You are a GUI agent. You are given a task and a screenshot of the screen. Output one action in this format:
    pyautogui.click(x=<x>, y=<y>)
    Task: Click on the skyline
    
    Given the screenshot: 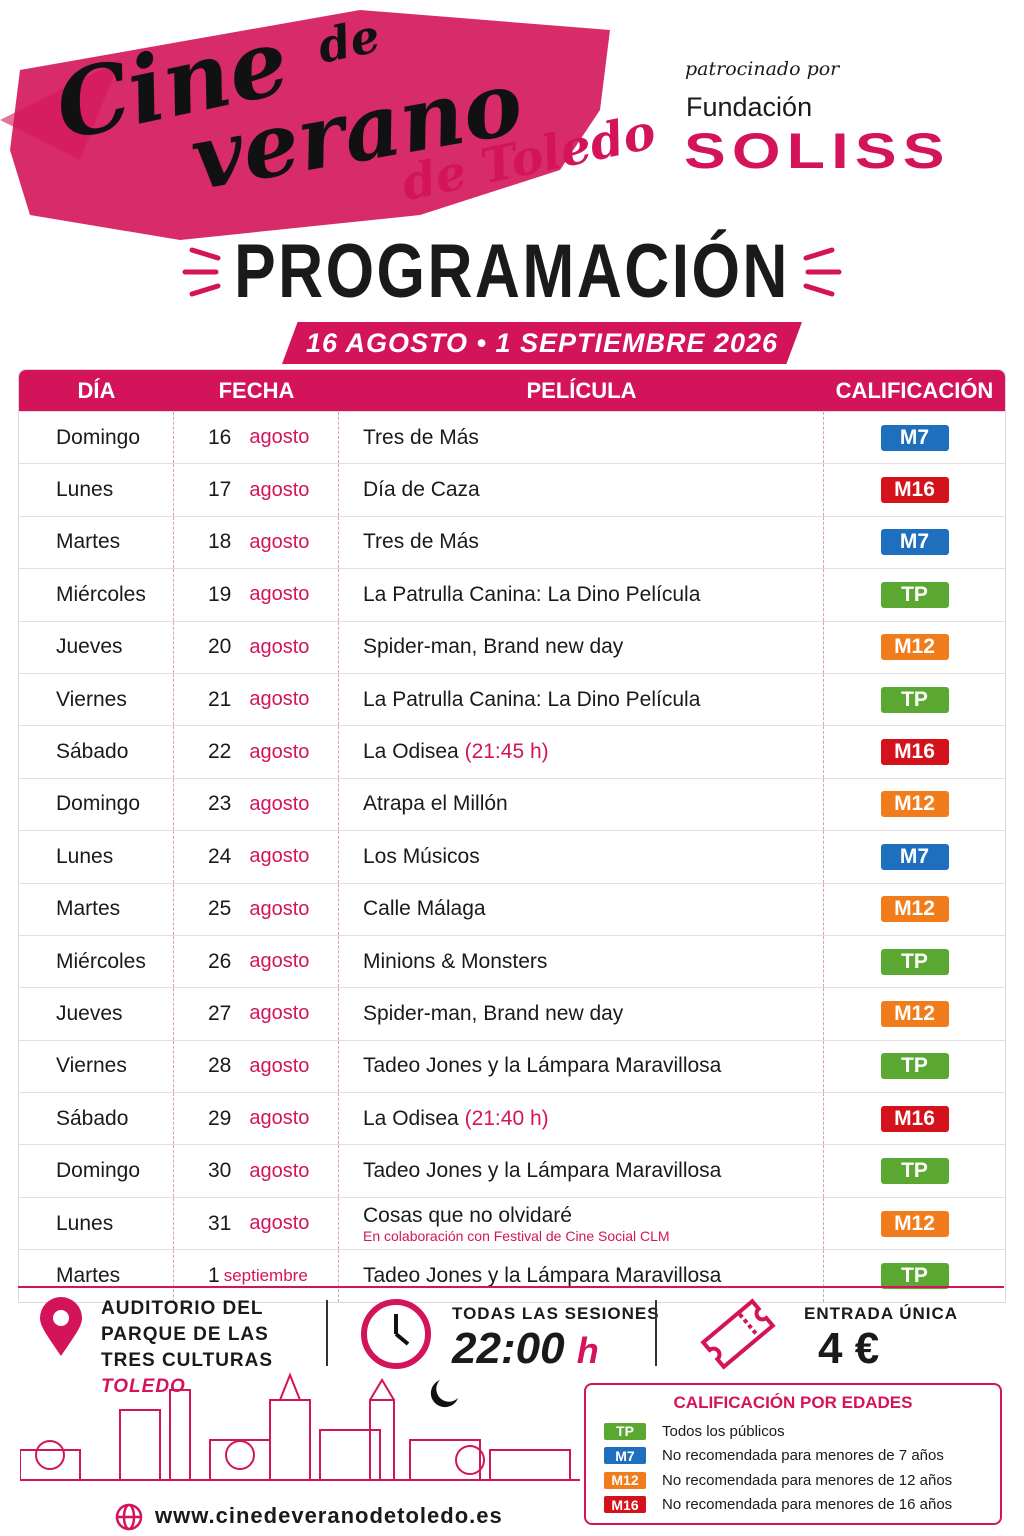 What is the action you would take?
    pyautogui.click(x=300, y=1426)
    